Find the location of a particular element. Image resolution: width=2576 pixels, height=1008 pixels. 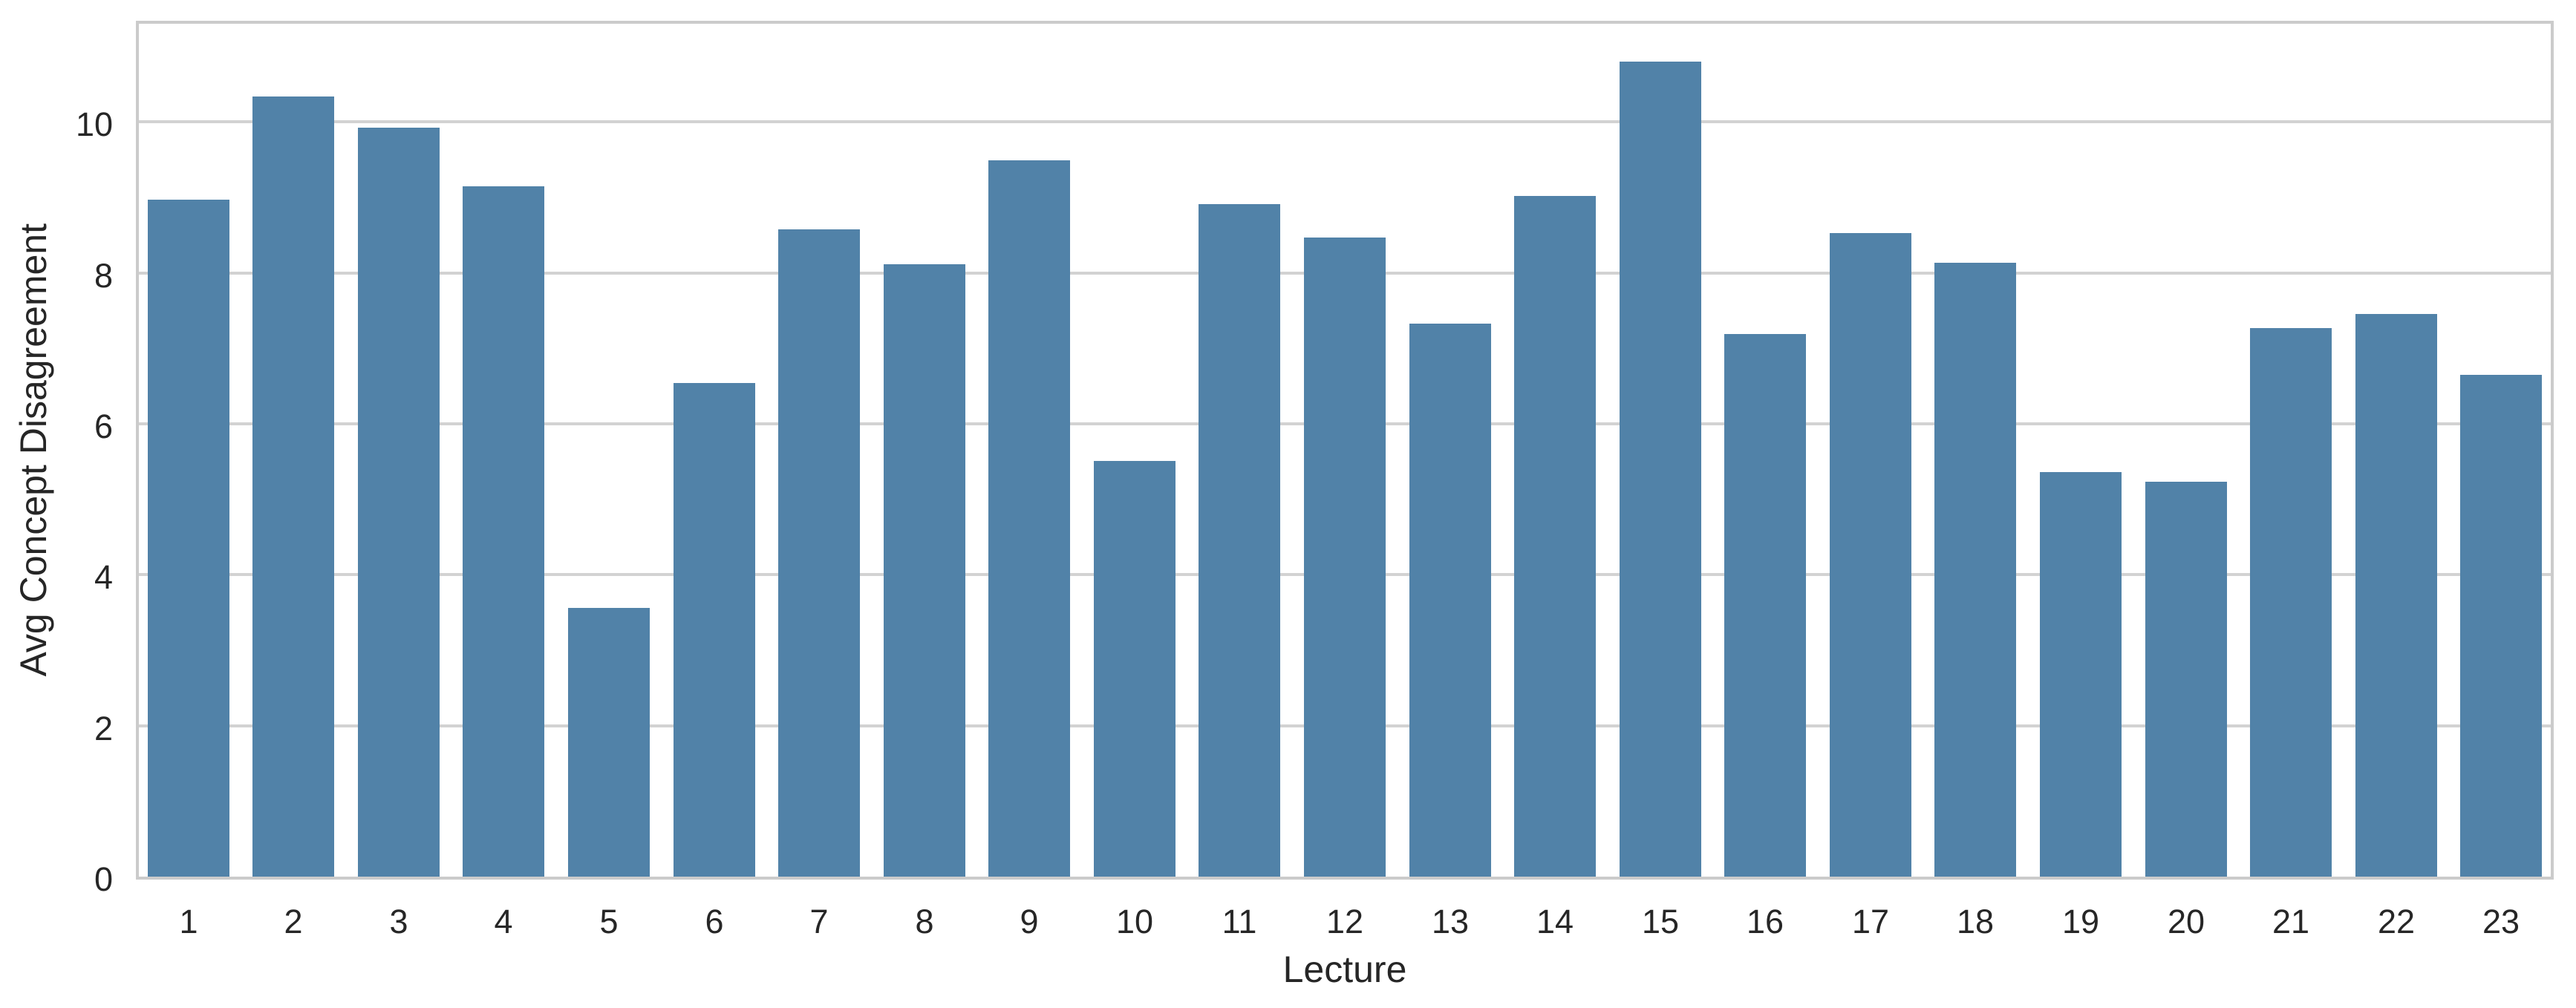

x-tick-label-7: 7 is located at coordinates (819, 922).